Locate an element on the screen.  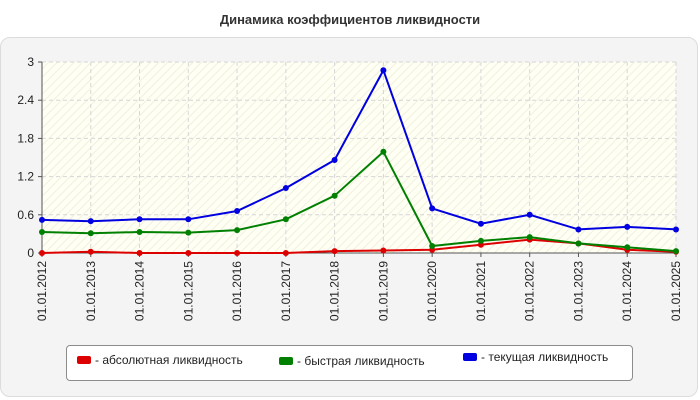
x-tick-label: 01.01.2017 is located at coordinates (286, 291).